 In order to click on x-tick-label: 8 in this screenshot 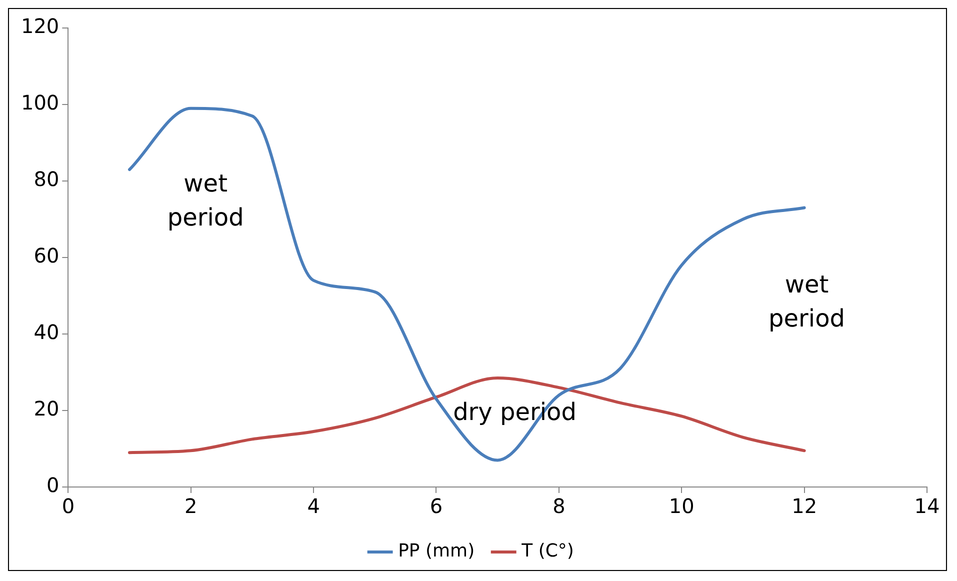, I will do `click(559, 506)`.